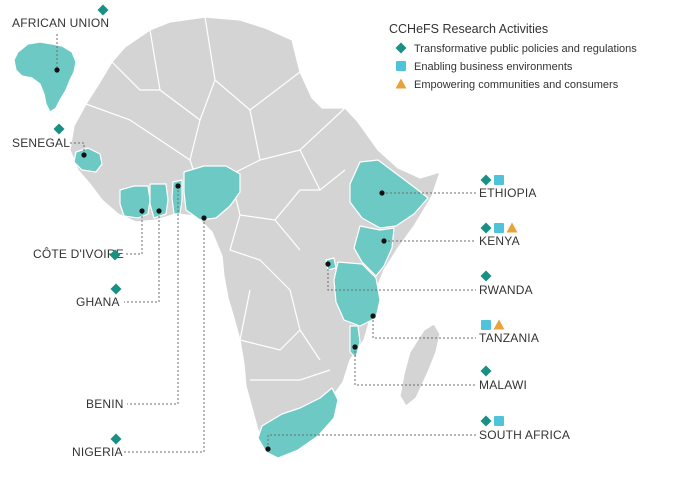 Image resolution: width=681 pixels, height=482 pixels. I want to click on south-africa-diamond-icon, so click(486, 421).